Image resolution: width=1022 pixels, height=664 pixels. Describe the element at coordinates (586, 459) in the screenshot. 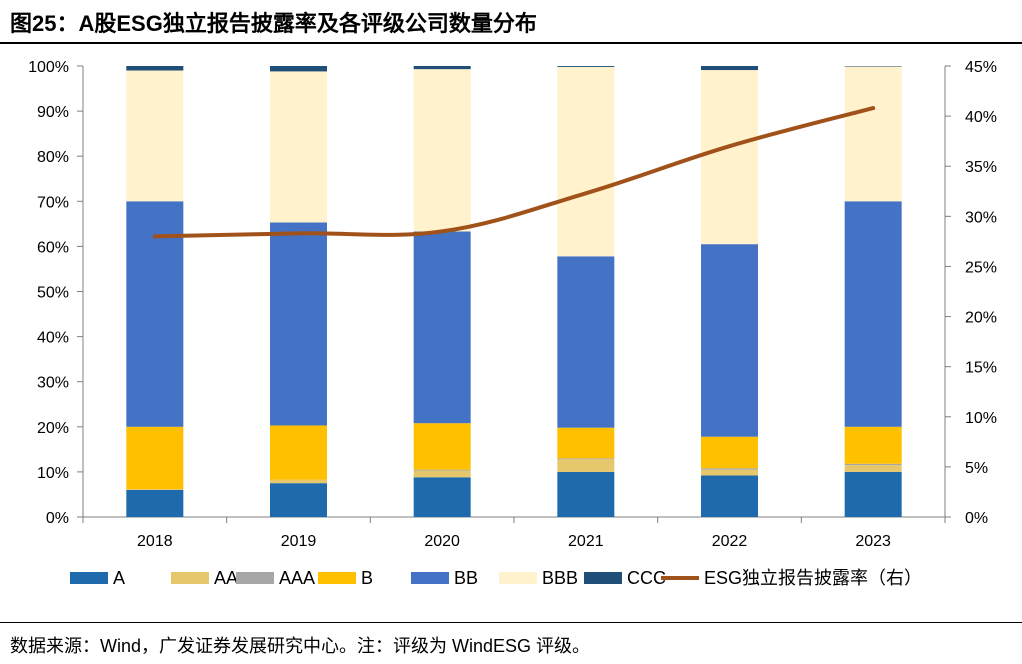

I see `bar-aaa-2021` at that location.